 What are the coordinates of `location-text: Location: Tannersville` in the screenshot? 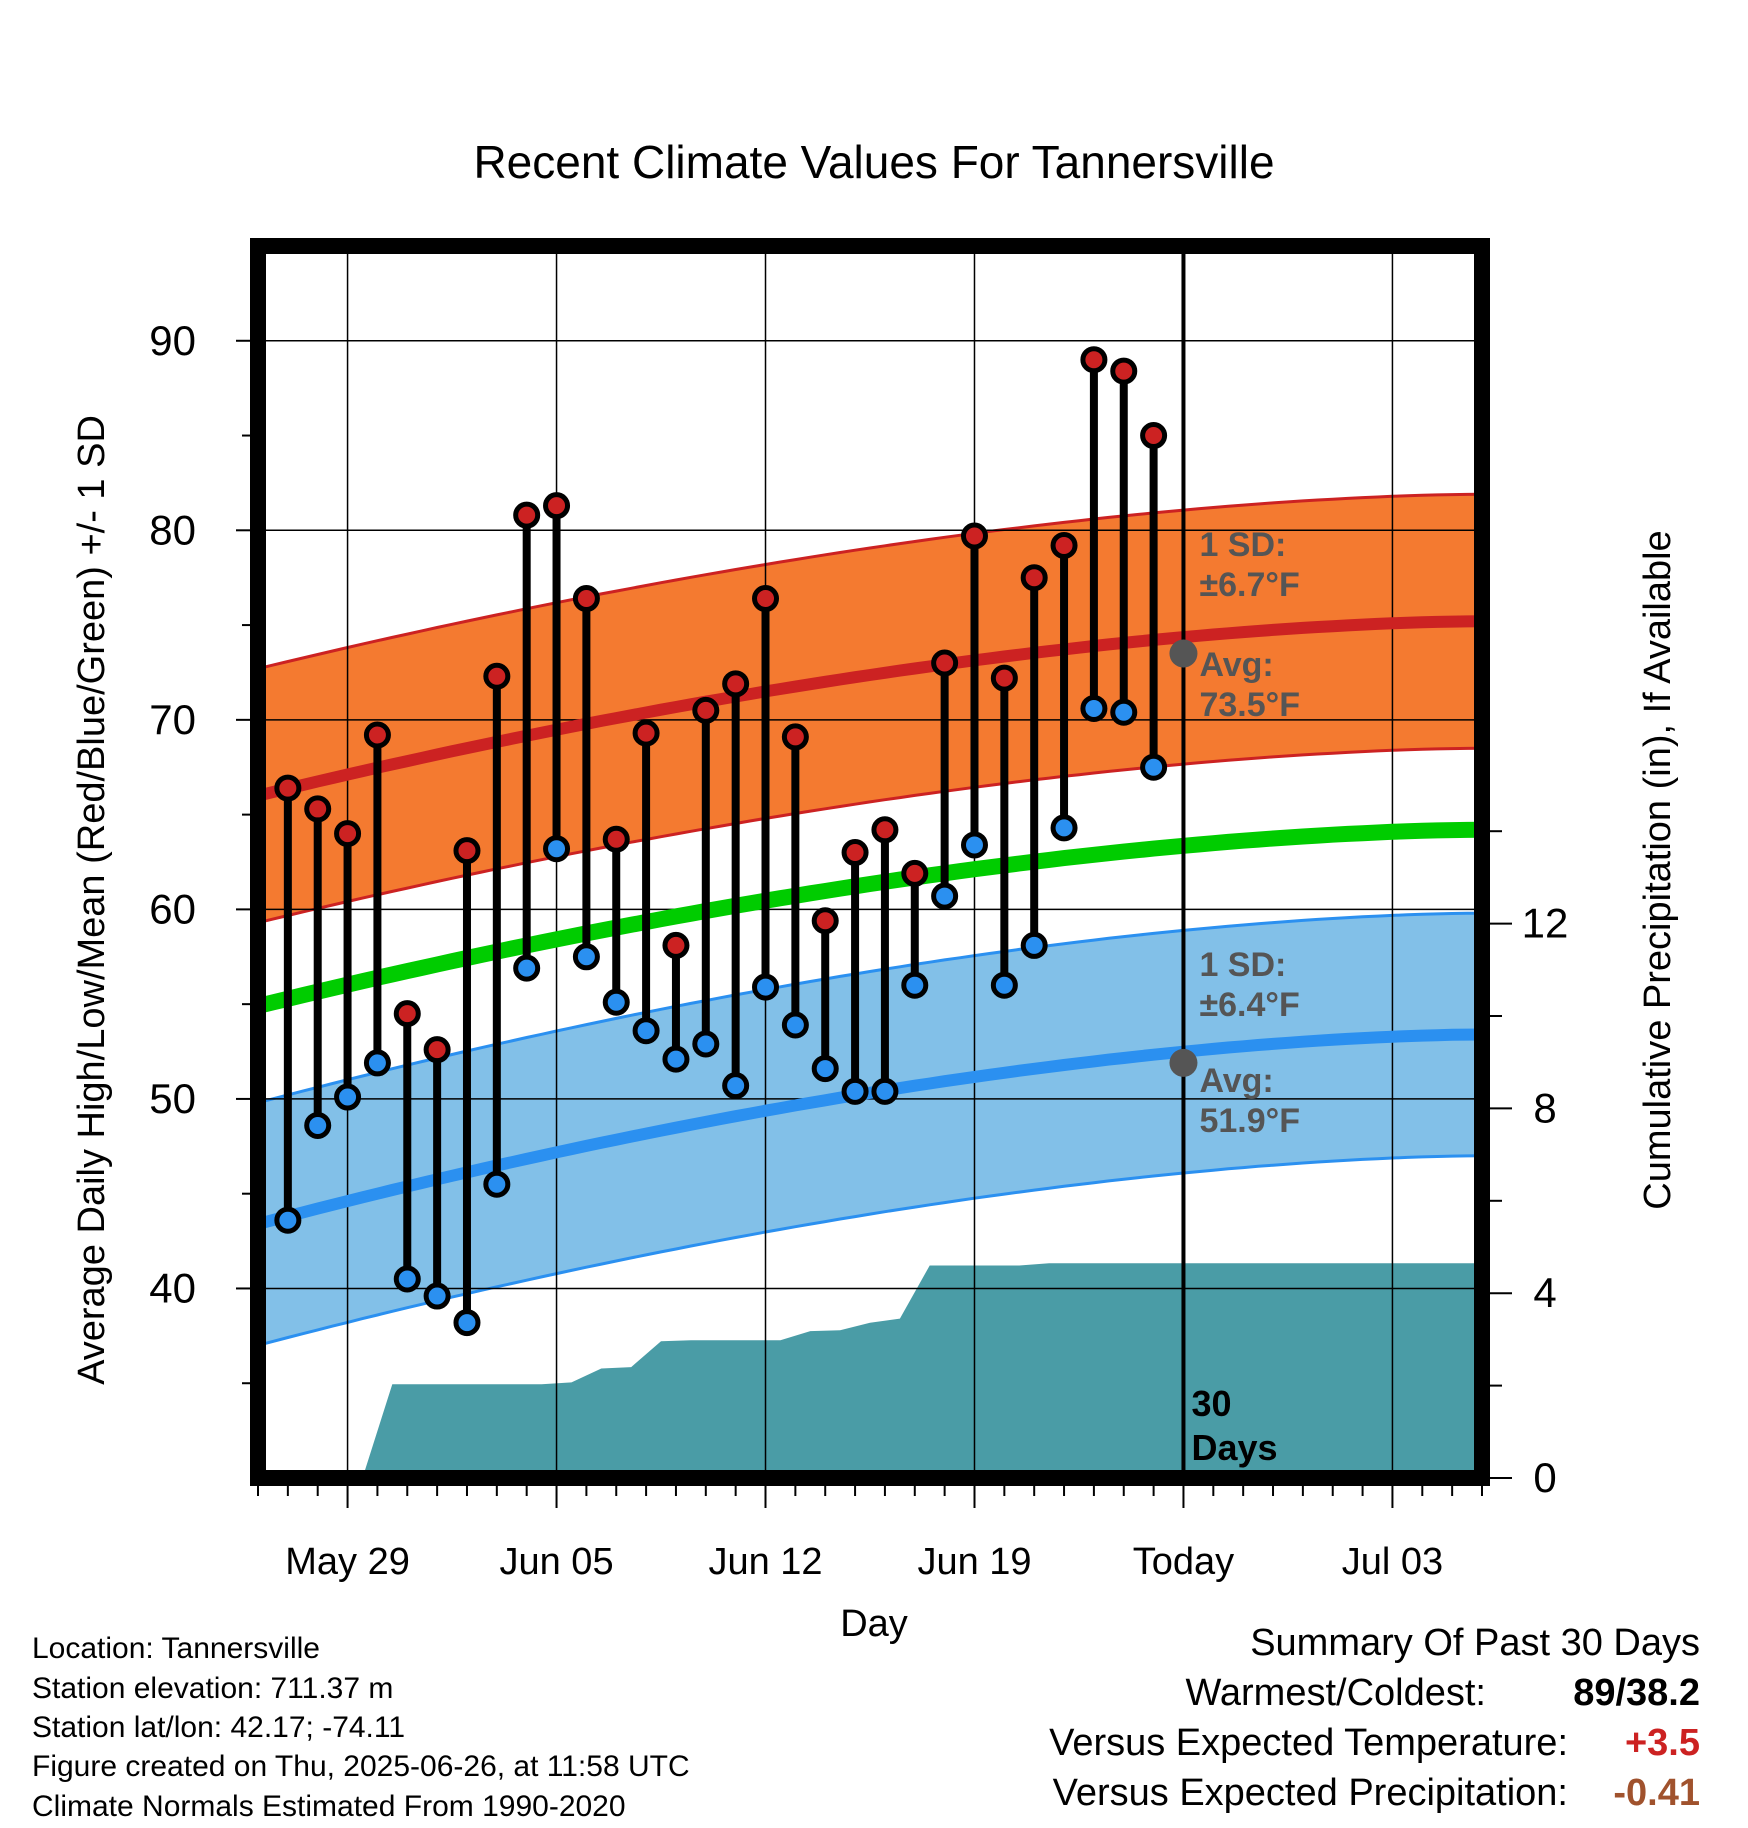 It's located at (176, 1648).